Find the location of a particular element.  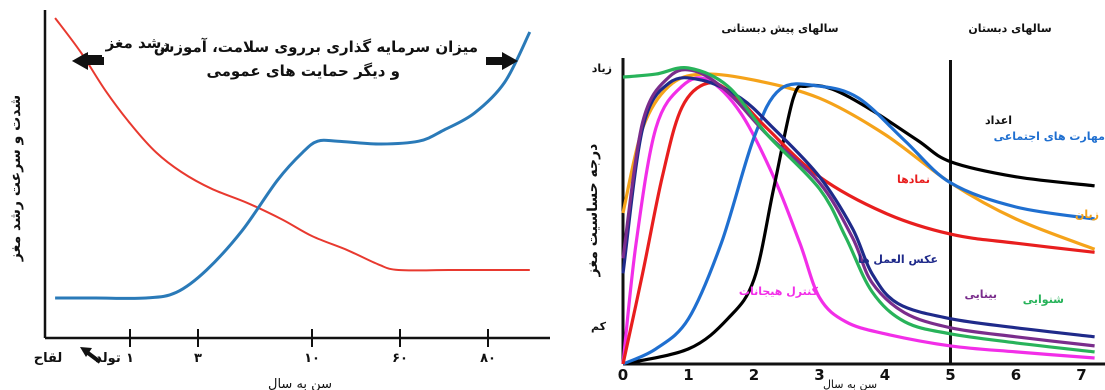

x-tick-label: 7 is located at coordinates (1081, 375).